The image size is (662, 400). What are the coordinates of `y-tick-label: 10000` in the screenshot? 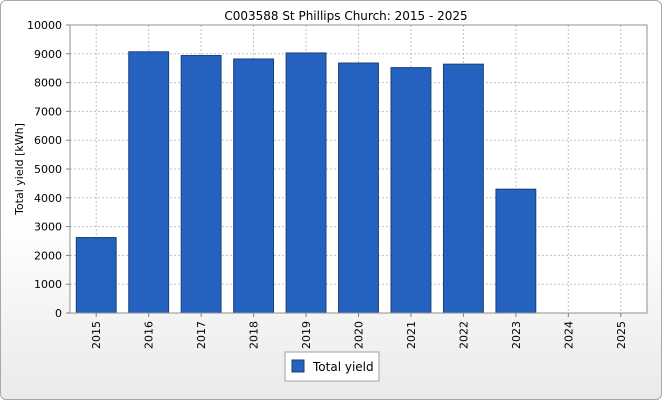 It's located at (44, 25).